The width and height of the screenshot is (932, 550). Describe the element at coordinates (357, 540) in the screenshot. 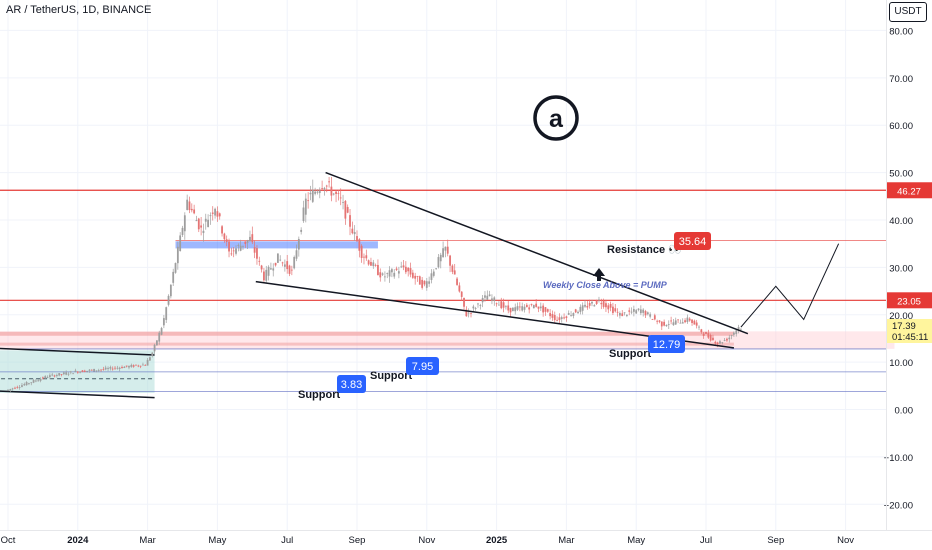

I see `x-tick-label: Sep` at that location.